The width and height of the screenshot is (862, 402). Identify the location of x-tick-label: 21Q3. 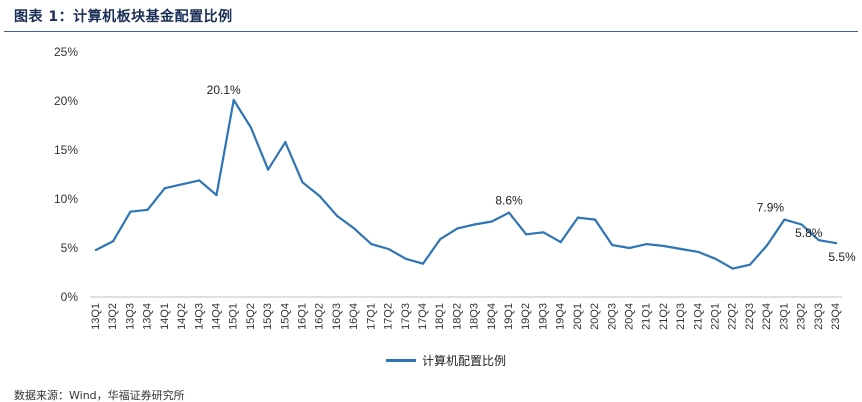
(681, 316).